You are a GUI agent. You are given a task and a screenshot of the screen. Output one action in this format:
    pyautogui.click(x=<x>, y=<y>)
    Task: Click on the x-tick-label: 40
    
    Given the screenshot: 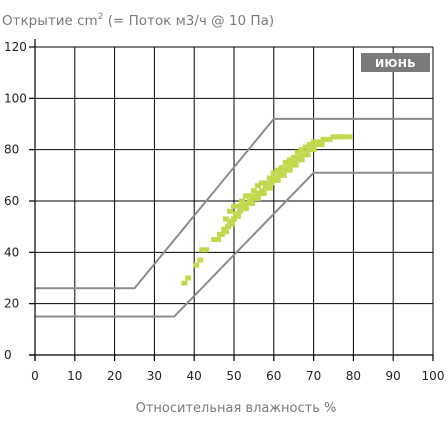 What is the action you would take?
    pyautogui.click(x=194, y=376)
    